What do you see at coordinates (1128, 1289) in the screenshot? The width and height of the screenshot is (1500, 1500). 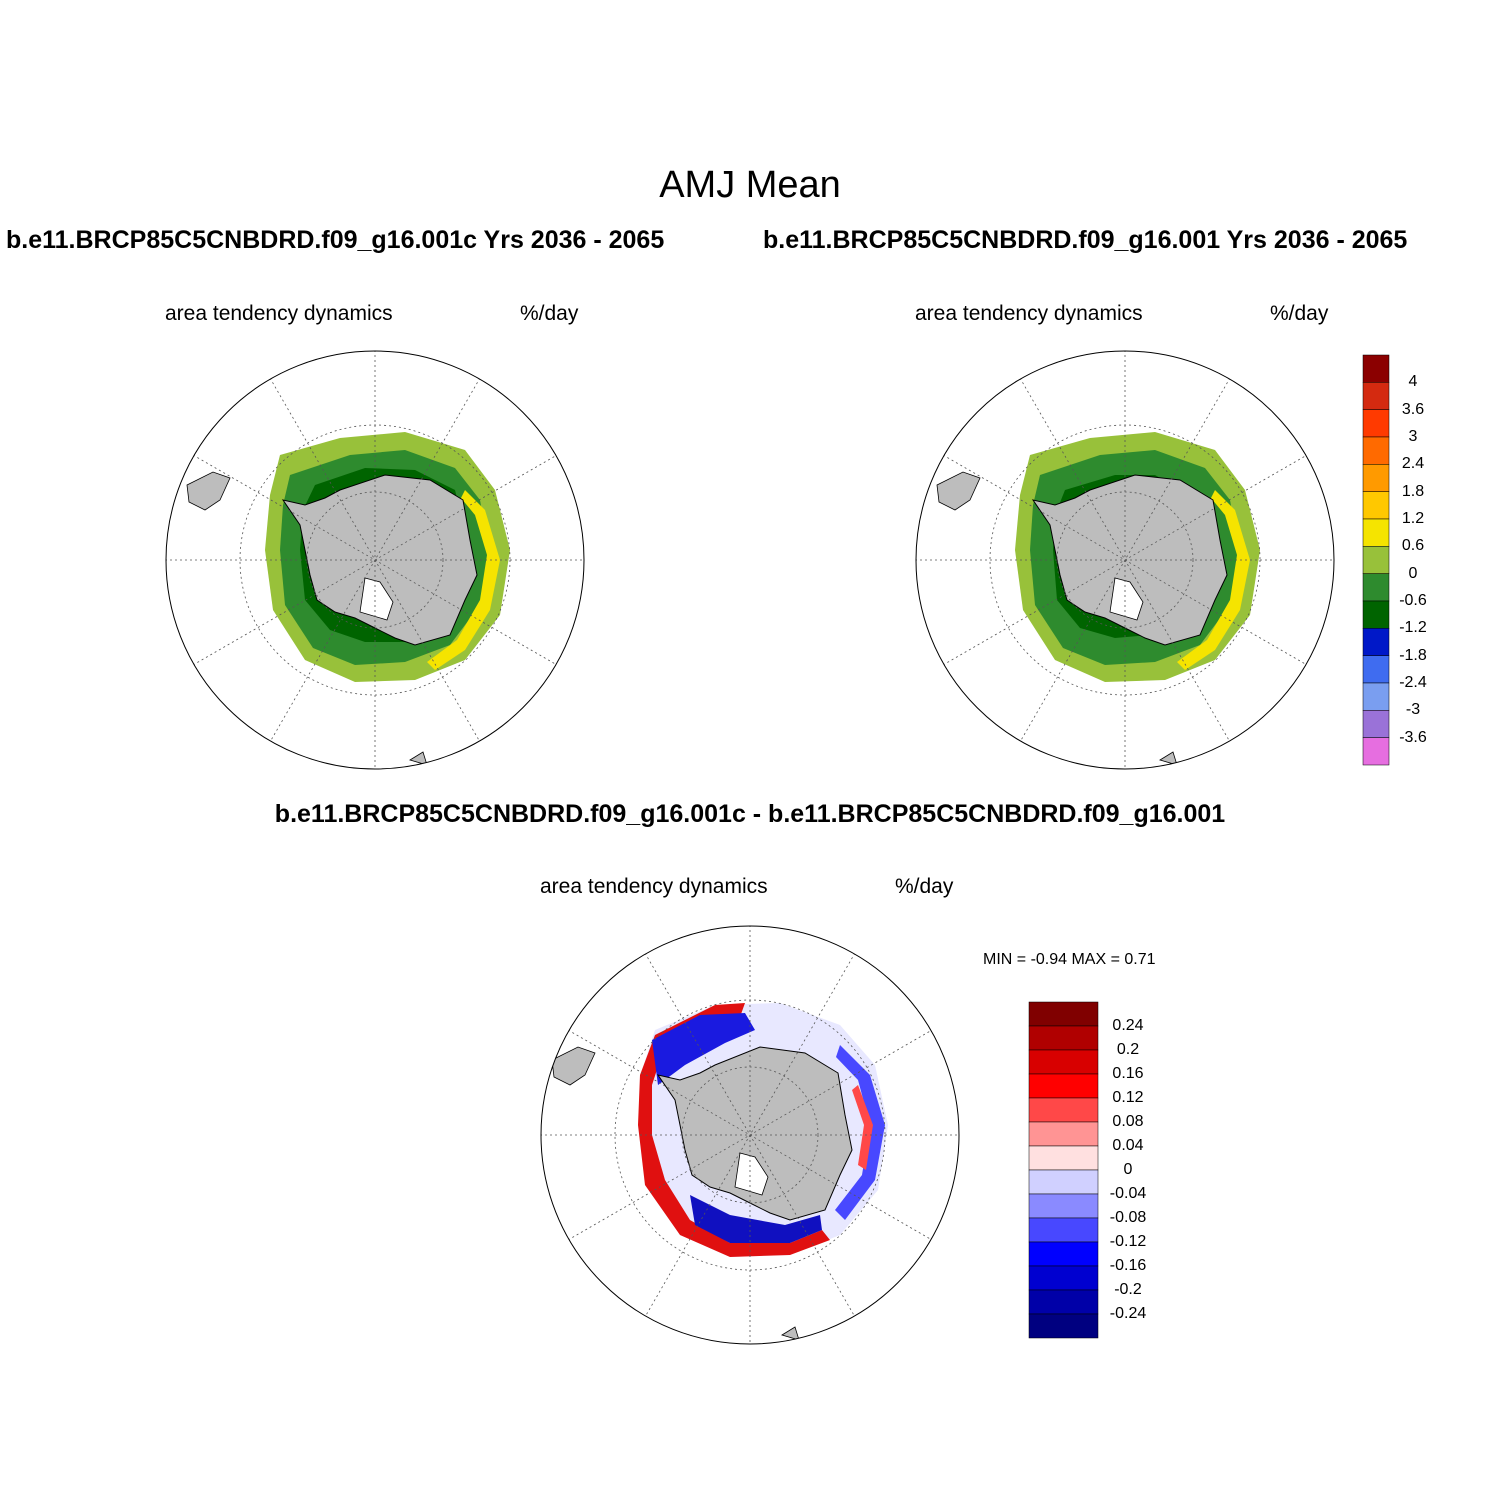 I see `colorbar-tick-label: -0.2` at bounding box center [1128, 1289].